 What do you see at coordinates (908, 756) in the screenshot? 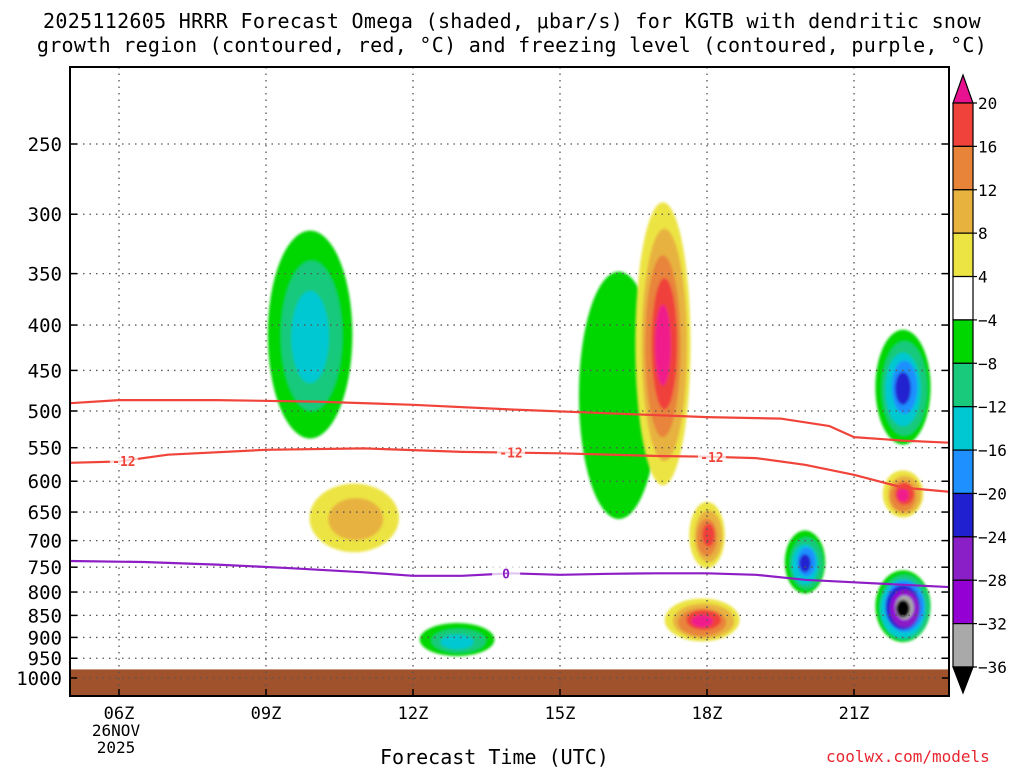
I see `source-credit: coolwx.com/models` at bounding box center [908, 756].